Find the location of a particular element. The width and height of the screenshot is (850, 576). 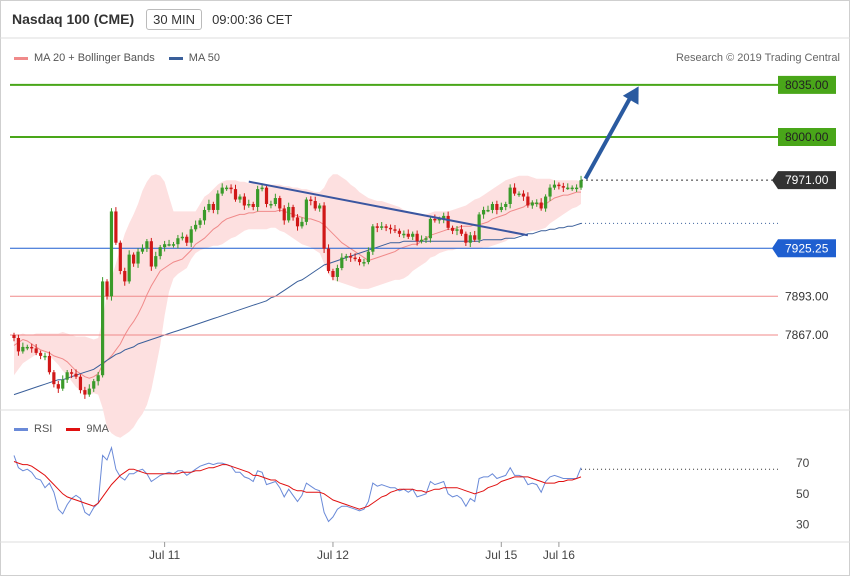

price-level-tag-4: 7893.00 is located at coordinates (807, 296).